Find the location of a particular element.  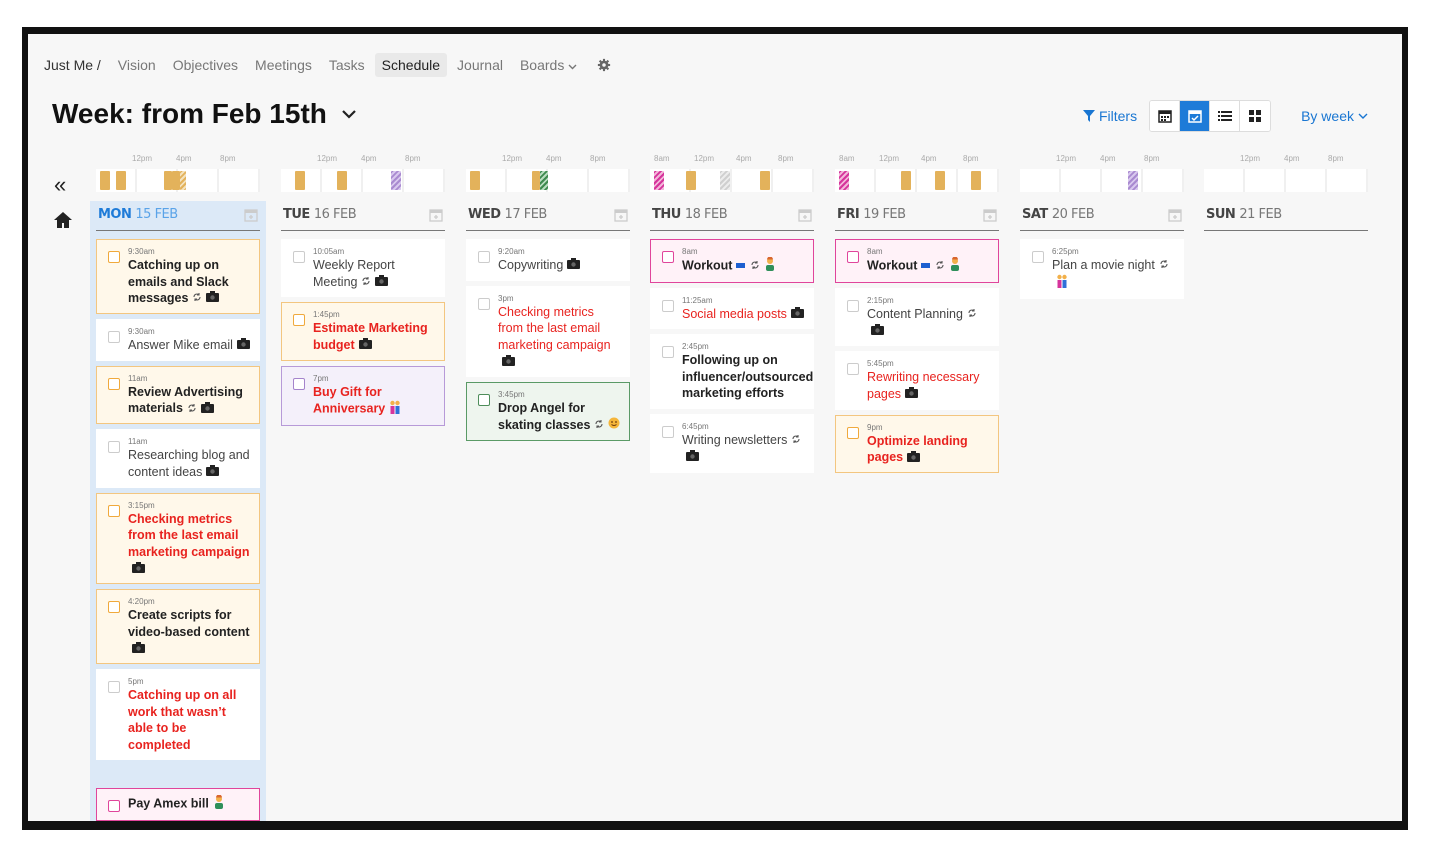

nav-schedule: Schedule is located at coordinates (411, 65).